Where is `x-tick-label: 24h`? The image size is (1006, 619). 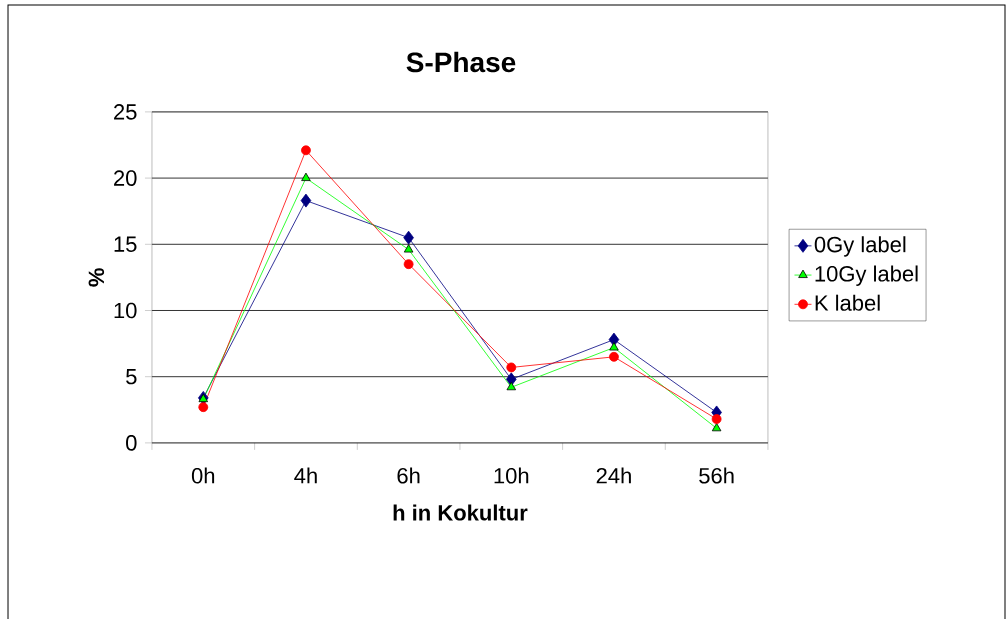
x-tick-label: 24h is located at coordinates (613, 475).